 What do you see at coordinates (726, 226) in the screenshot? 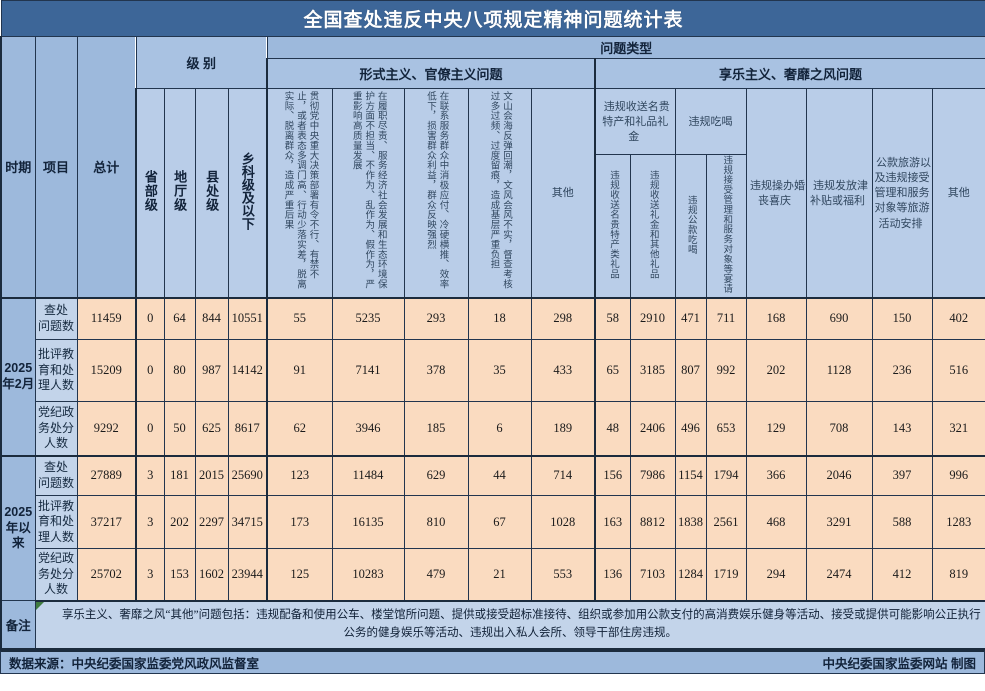
I see `header-hedonism-accepting-banquets: 违规接受管理和服务对象等宴请` at bounding box center [726, 226].